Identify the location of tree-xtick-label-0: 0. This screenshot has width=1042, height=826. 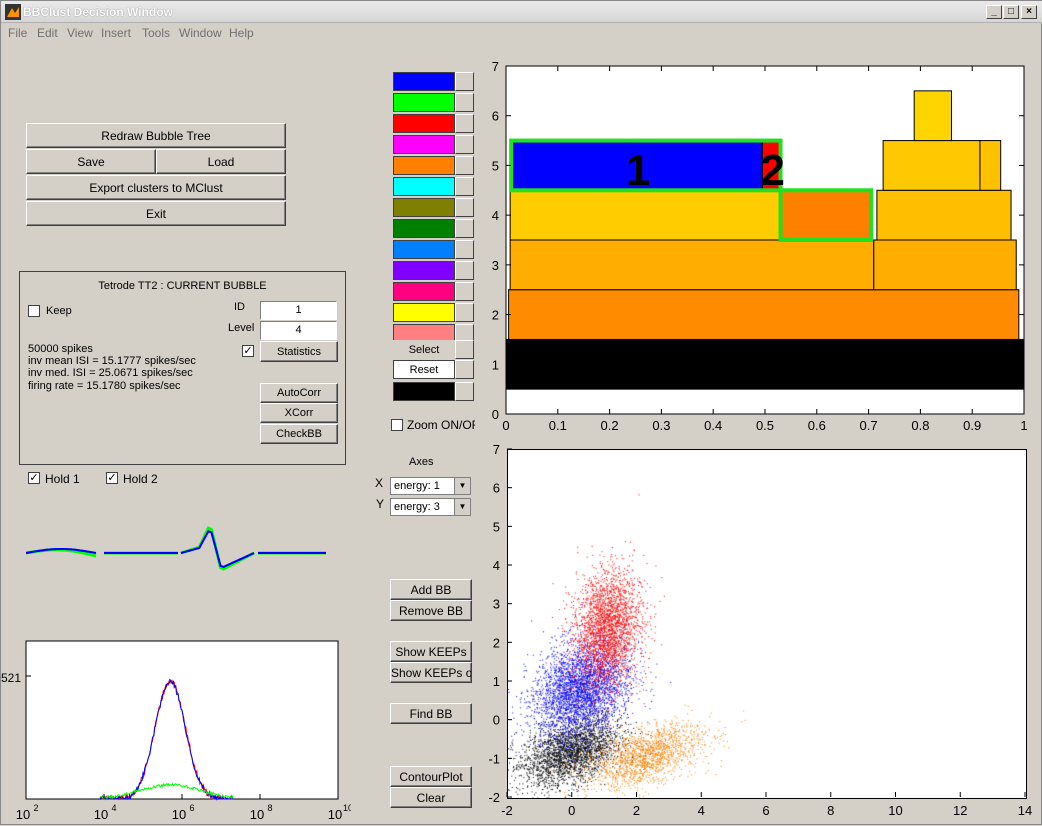
(505, 425).